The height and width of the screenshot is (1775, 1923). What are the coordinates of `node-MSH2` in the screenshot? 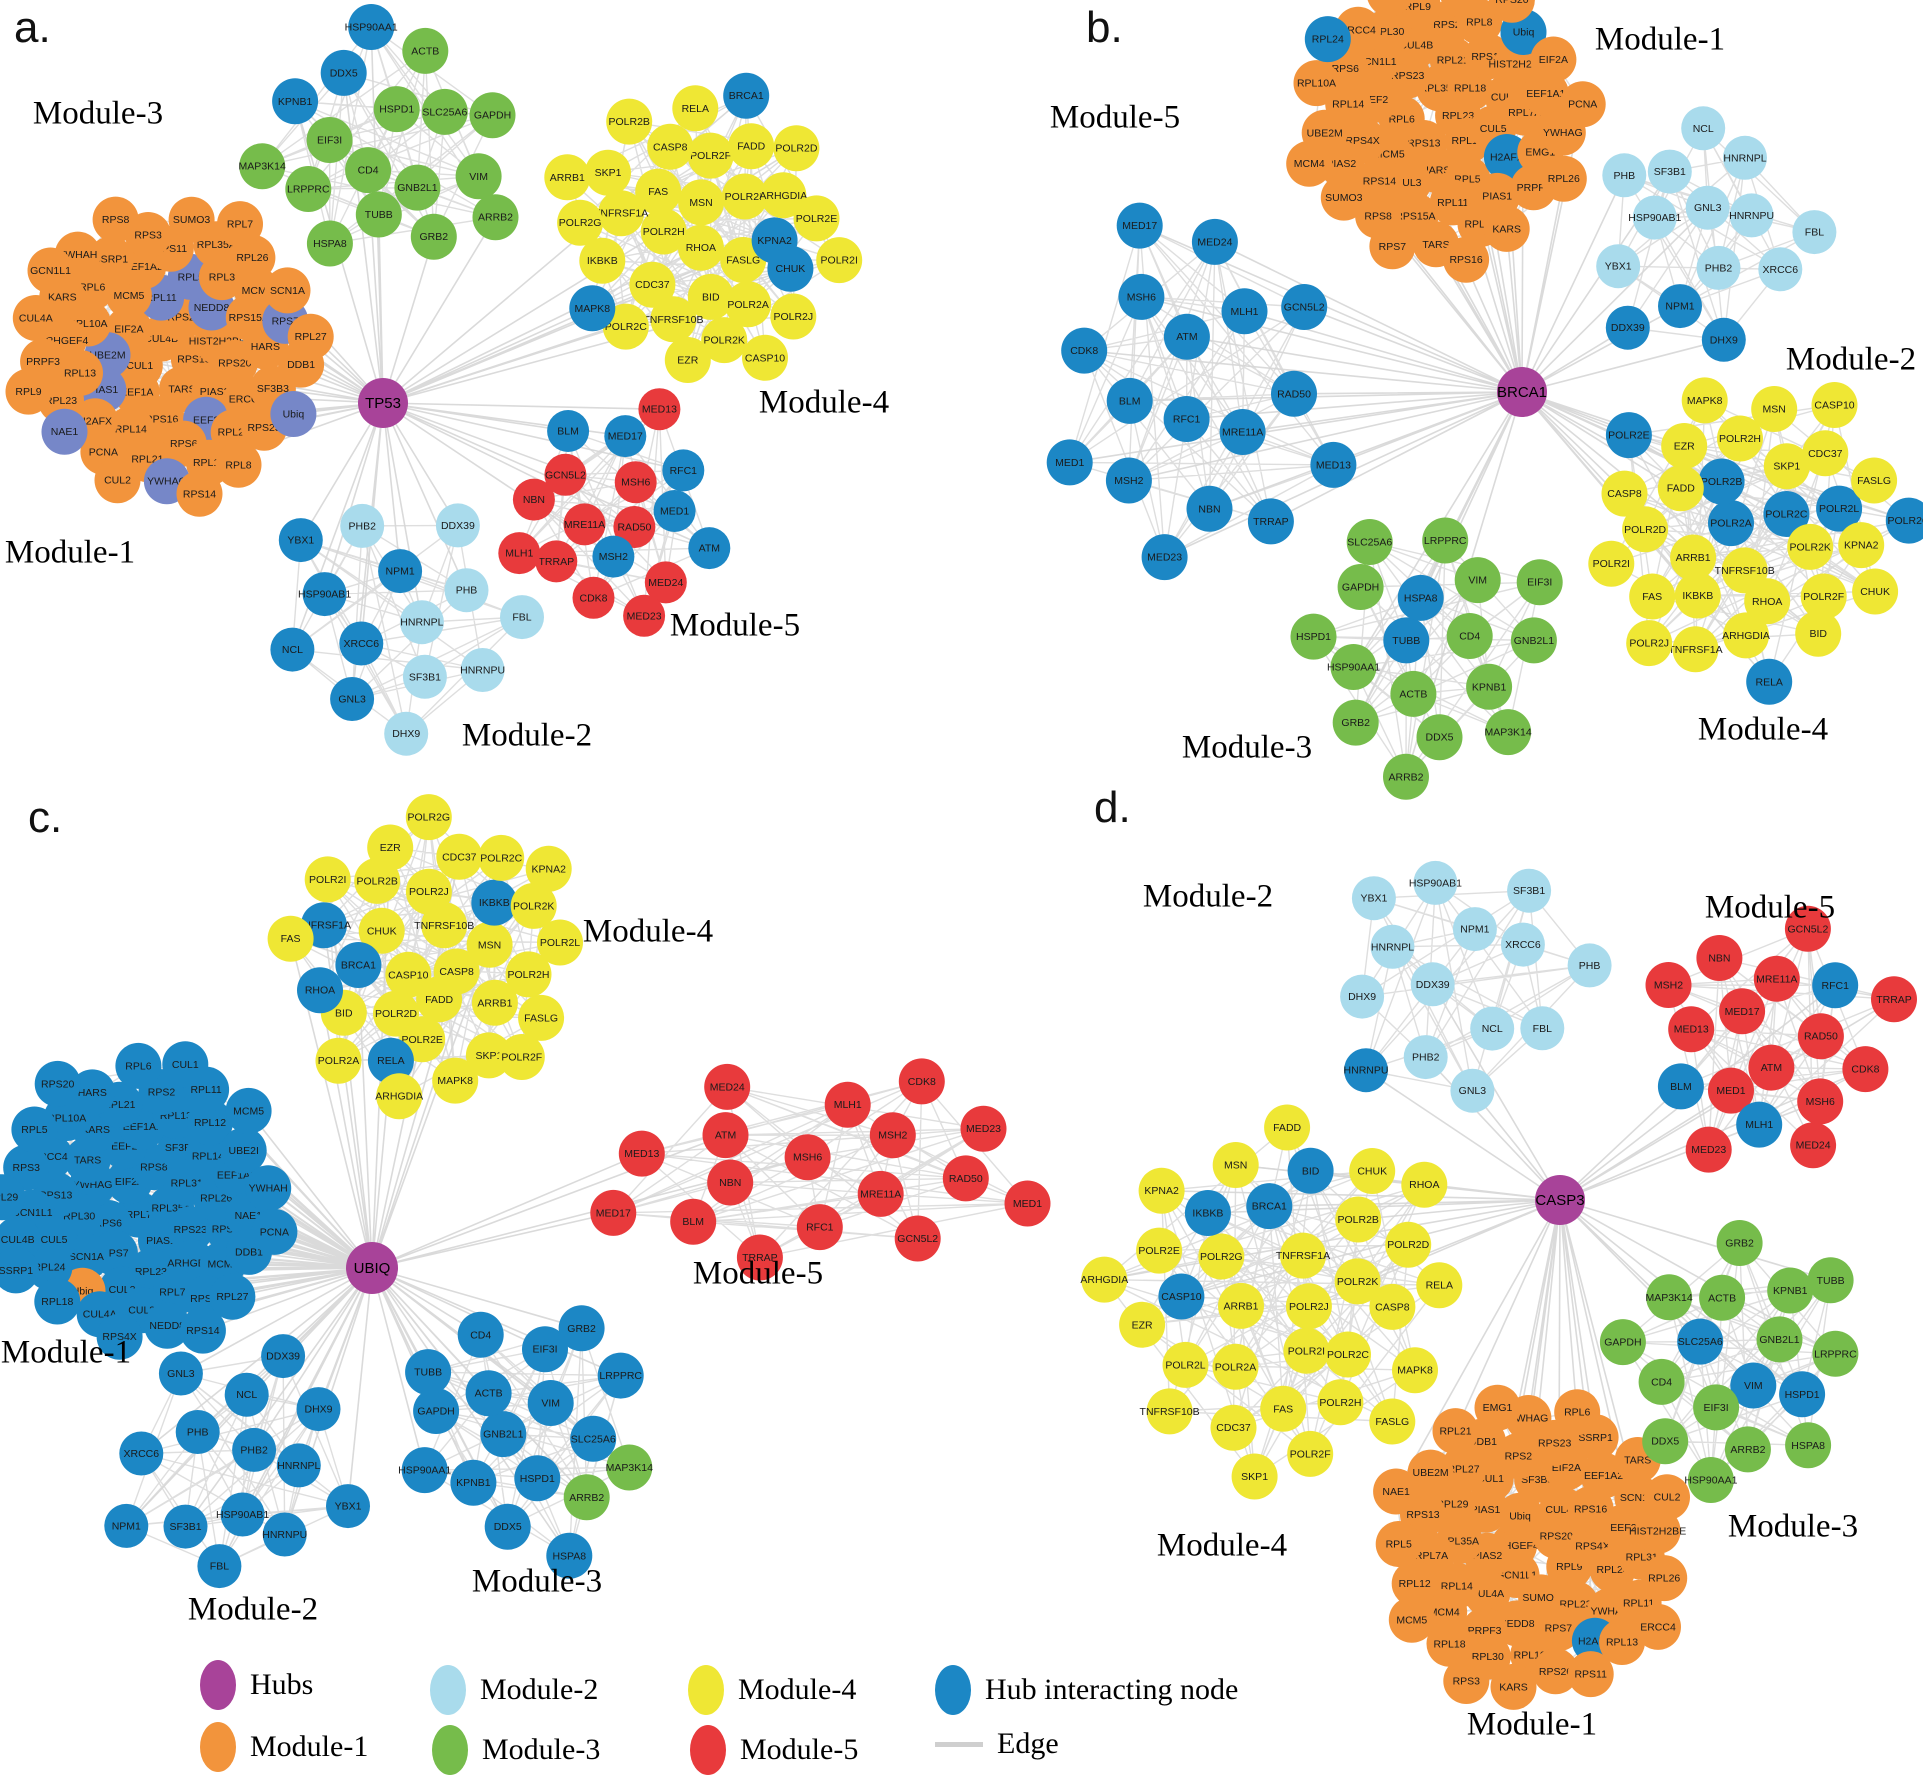 It's located at (1128, 480).